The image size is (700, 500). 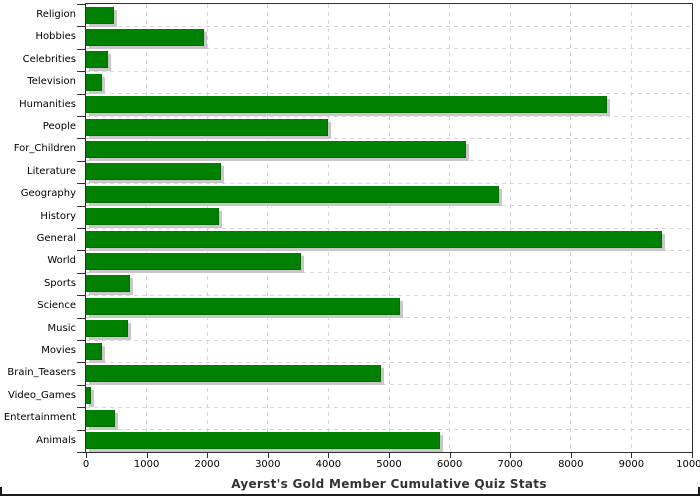 What do you see at coordinates (39, 418) in the screenshot?
I see `y-axis-label: Entertainment` at bounding box center [39, 418].